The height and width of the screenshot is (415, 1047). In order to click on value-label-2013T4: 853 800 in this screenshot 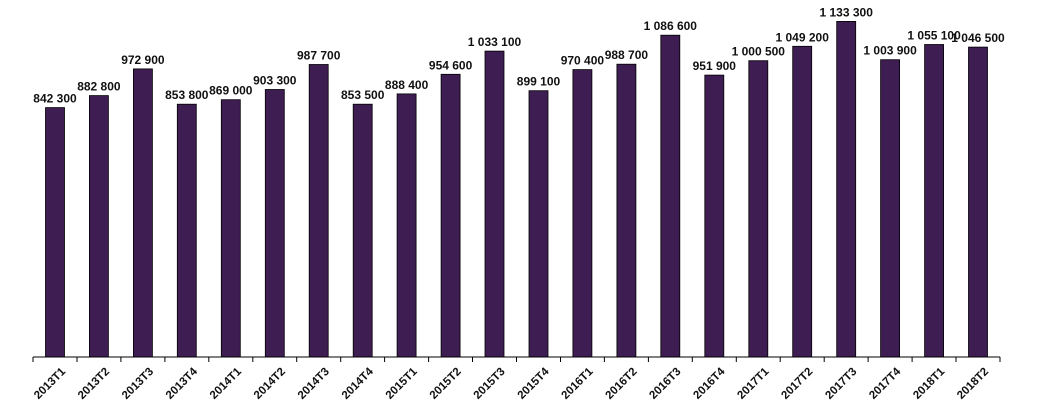, I will do `click(187, 95)`.